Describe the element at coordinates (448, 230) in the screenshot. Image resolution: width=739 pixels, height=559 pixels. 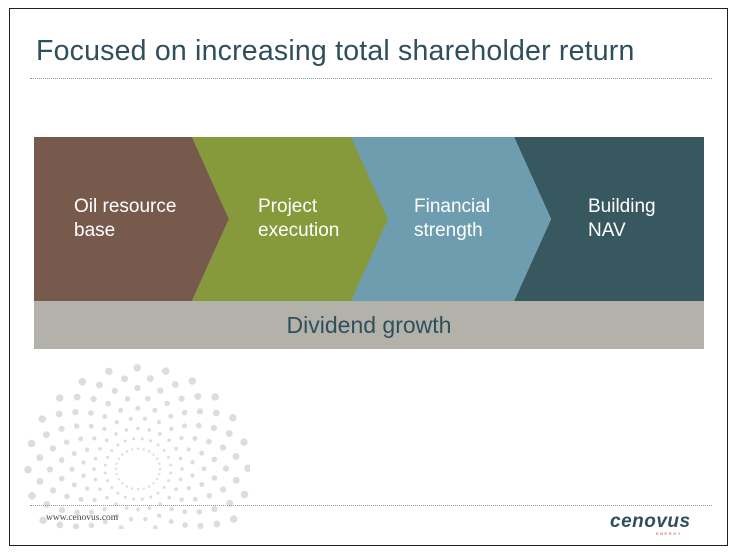
I see `chevron-label-line2: strength` at that location.